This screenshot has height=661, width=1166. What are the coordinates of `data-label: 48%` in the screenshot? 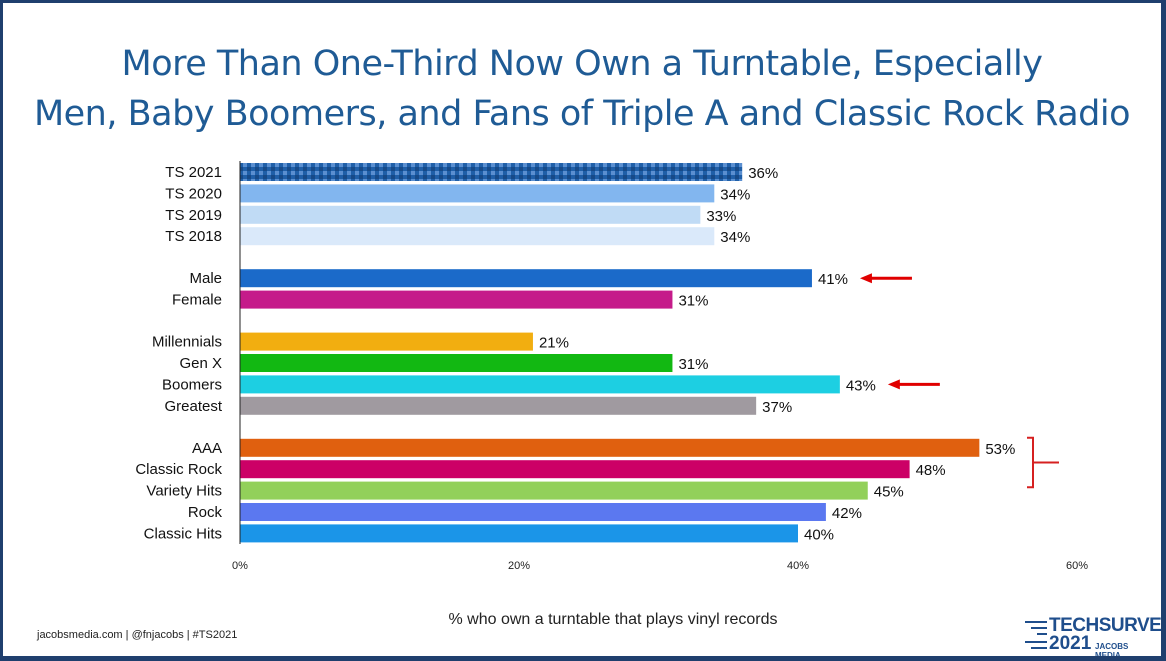 It's located at (931, 470).